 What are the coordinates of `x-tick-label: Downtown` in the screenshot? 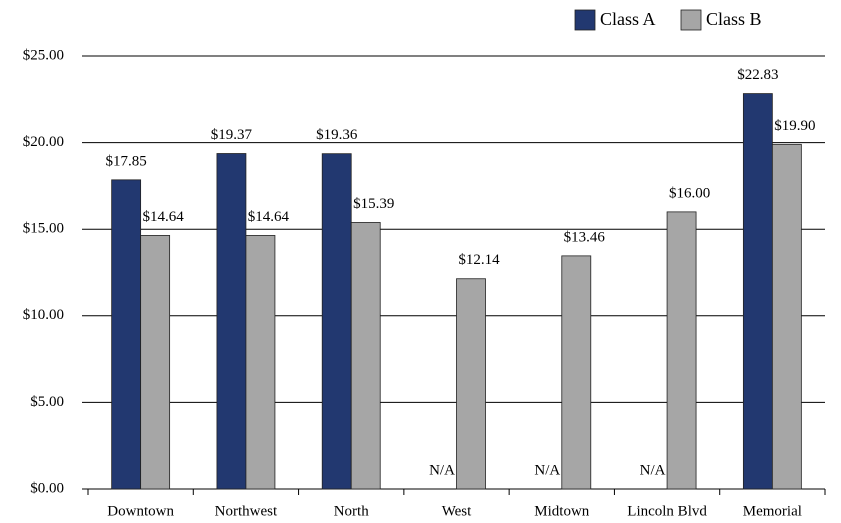 It's located at (140, 511).